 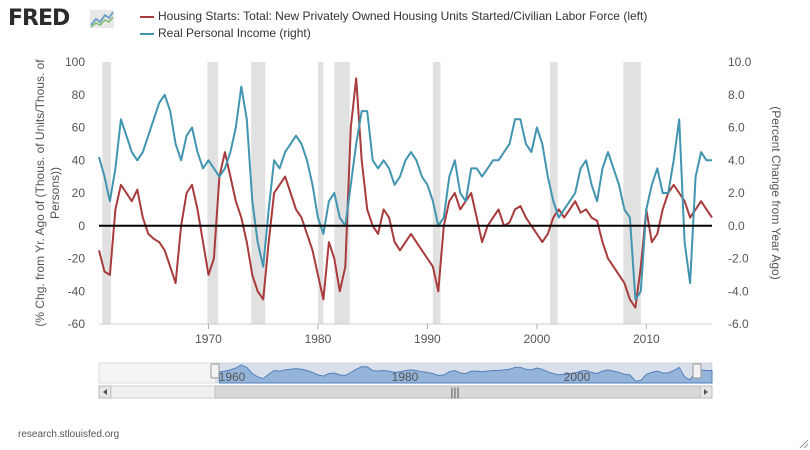 What do you see at coordinates (77, 291) in the screenshot?
I see `y-left-tick-label: -40` at bounding box center [77, 291].